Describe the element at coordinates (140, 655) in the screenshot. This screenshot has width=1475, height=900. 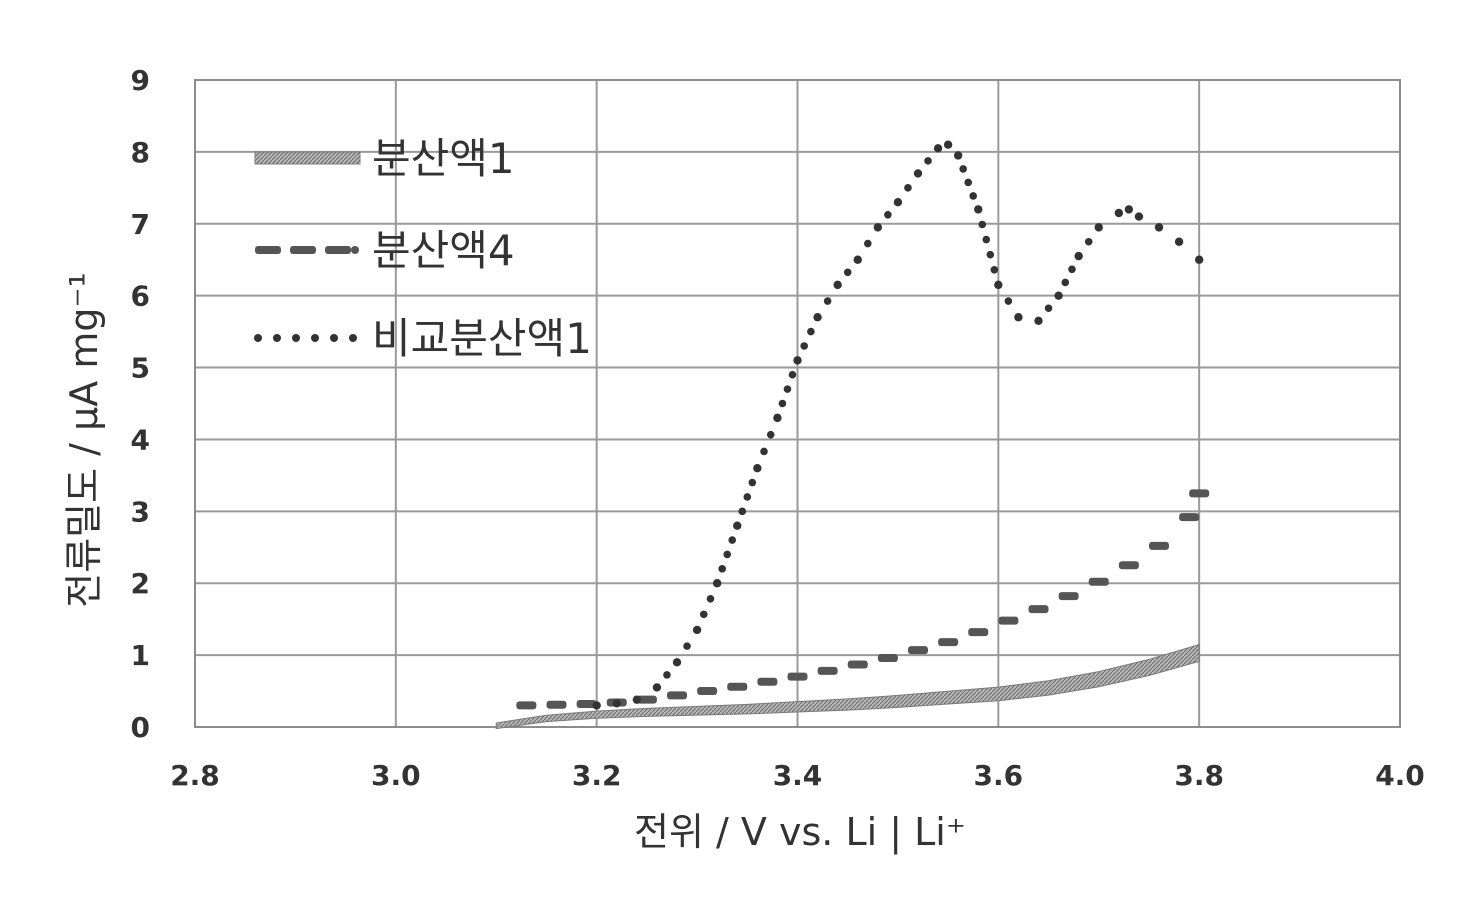
I see `y-tick-label: 1` at that location.